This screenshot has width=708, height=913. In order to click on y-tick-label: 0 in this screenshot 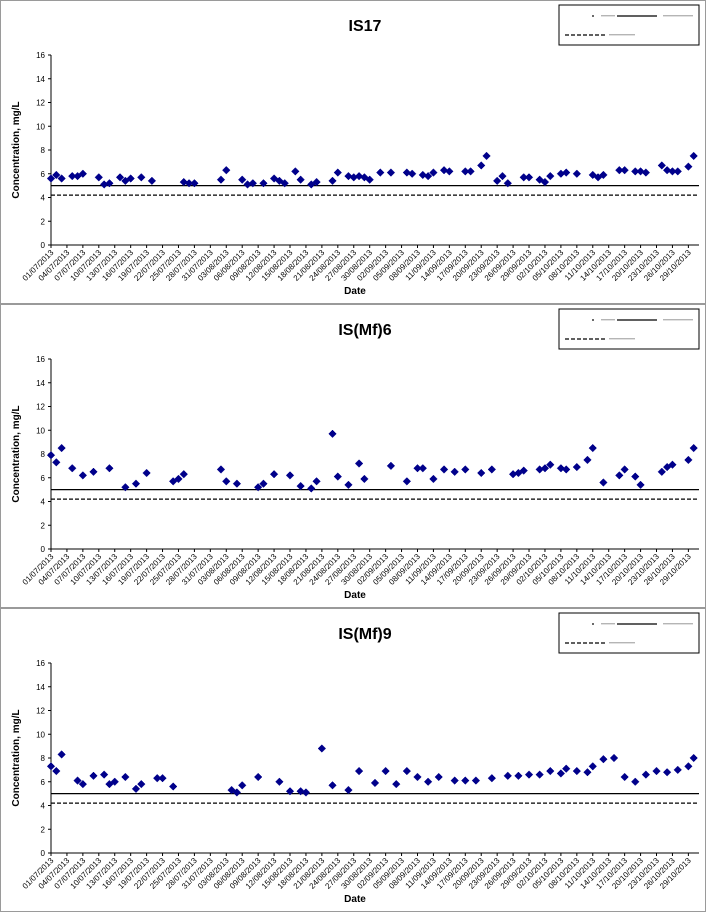, I will do `click(43, 245)`.